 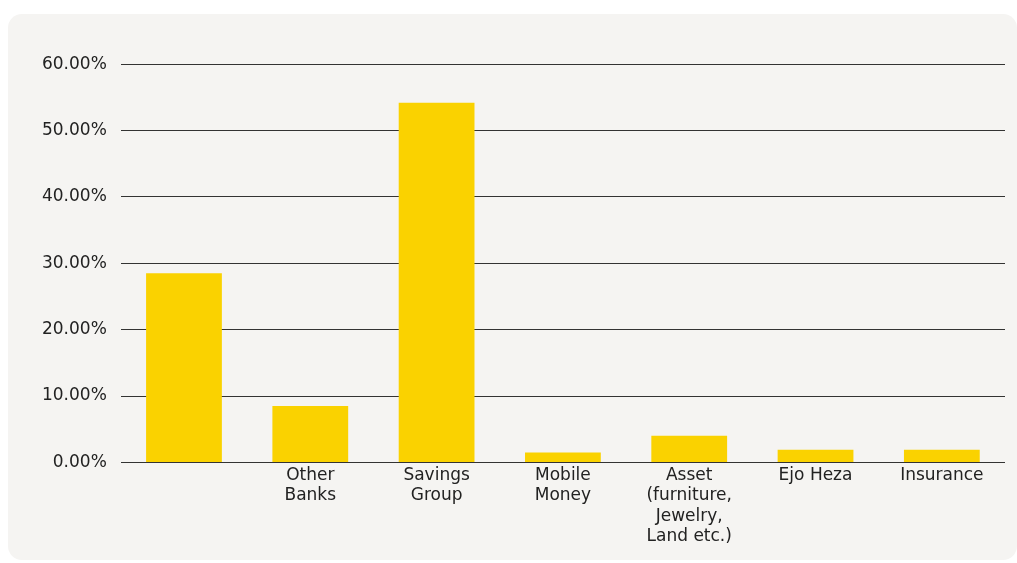 What do you see at coordinates (74, 195) in the screenshot?
I see `y-tick-label: 40.00%` at bounding box center [74, 195].